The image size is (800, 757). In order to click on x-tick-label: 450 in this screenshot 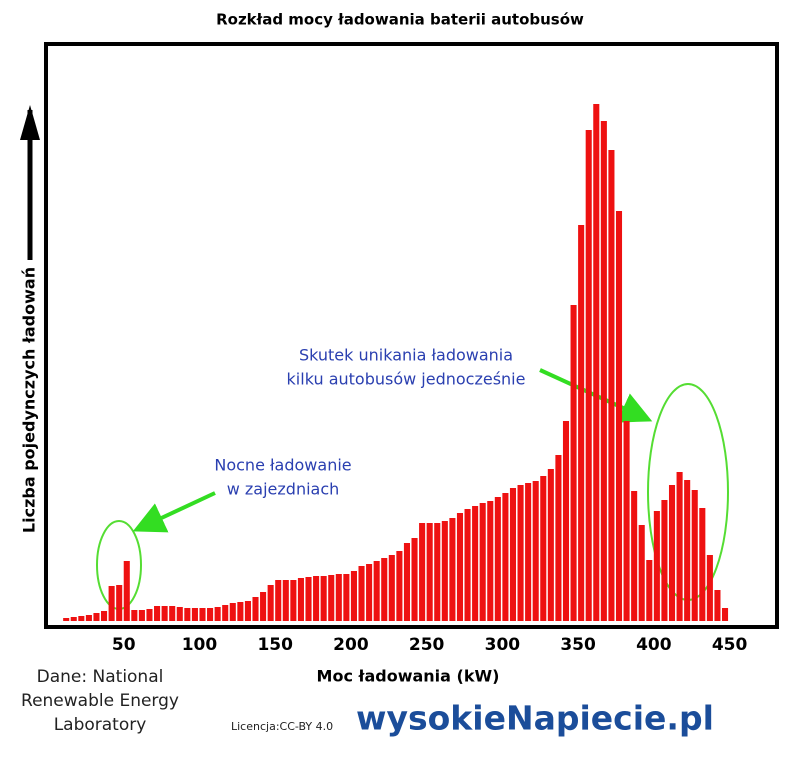, I will do `click(730, 645)`.